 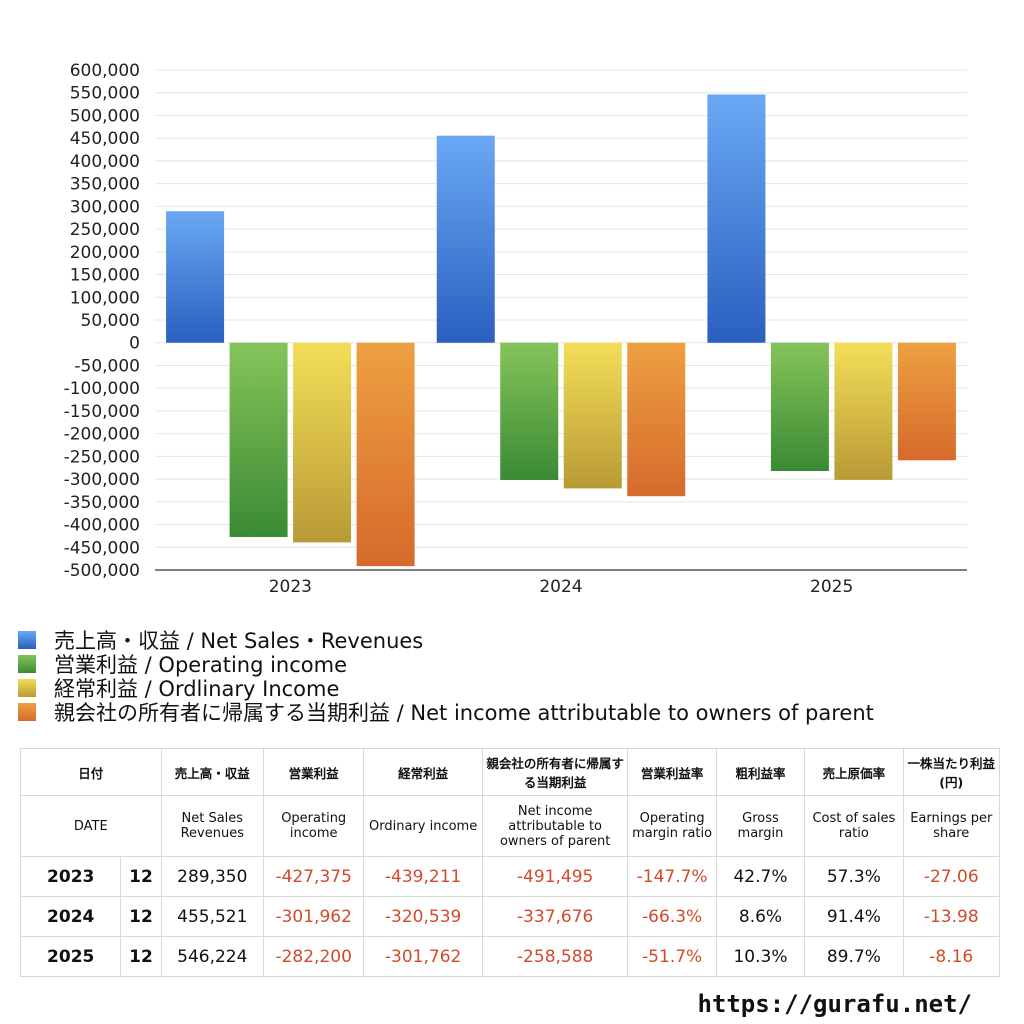 I want to click on header-sales-en: Net Sales Revenues, so click(x=212, y=826).